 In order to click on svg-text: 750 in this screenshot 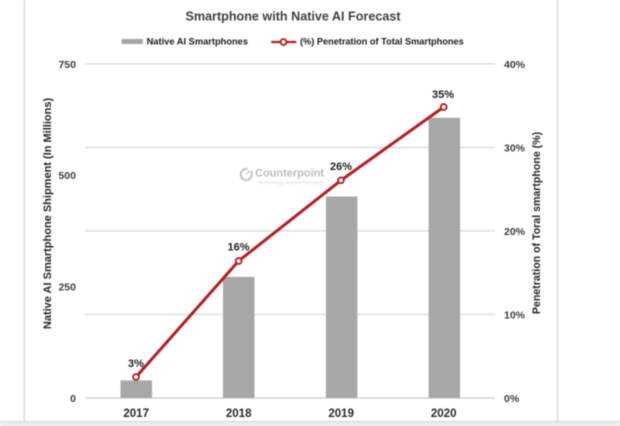, I will do `click(67, 65)`.